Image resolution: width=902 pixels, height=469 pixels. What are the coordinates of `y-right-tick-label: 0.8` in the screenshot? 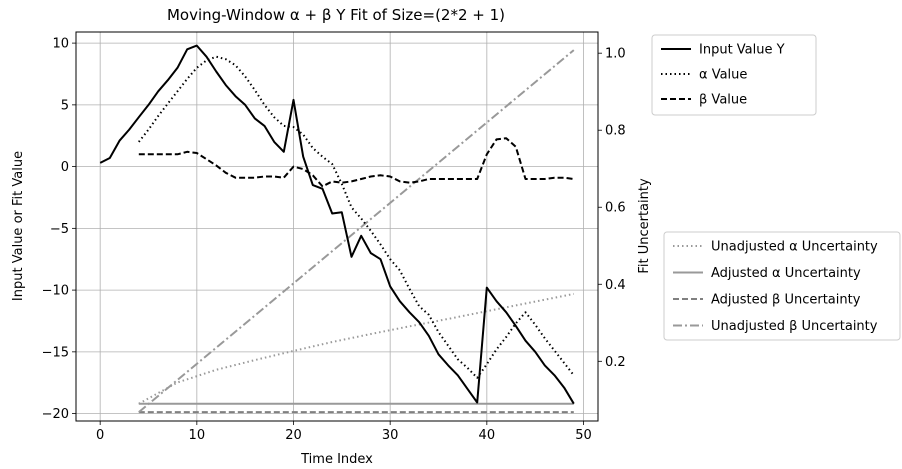 It's located at (615, 131).